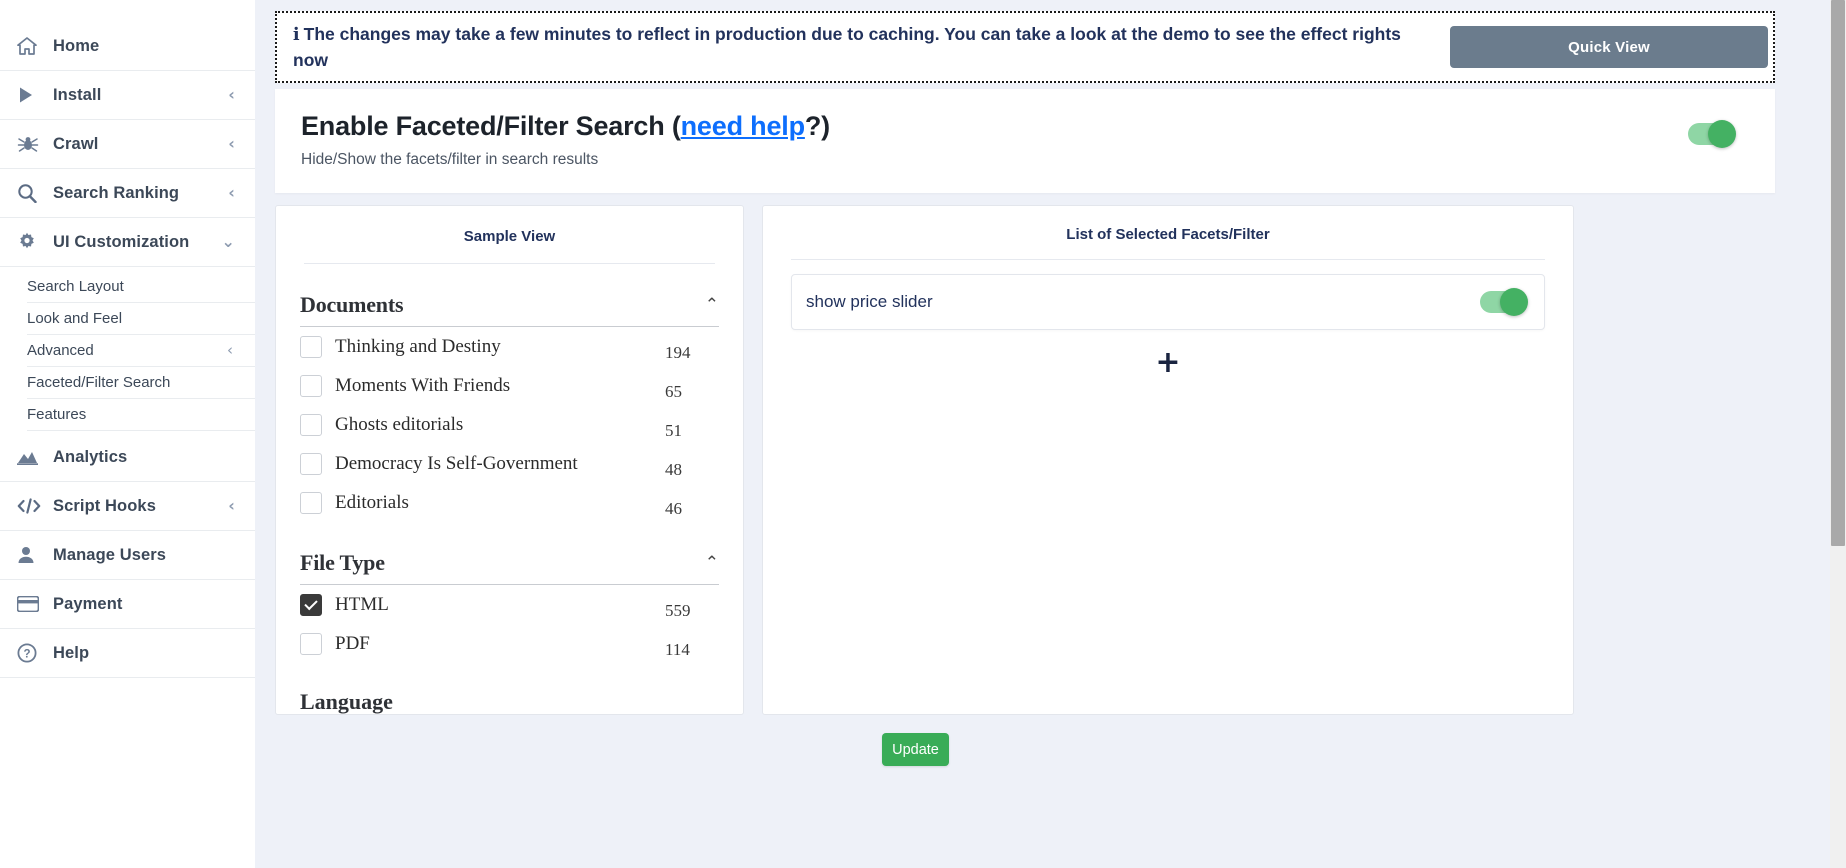 This screenshot has width=1846, height=868. I want to click on sidebar-item-label: Analytics, so click(90, 456).